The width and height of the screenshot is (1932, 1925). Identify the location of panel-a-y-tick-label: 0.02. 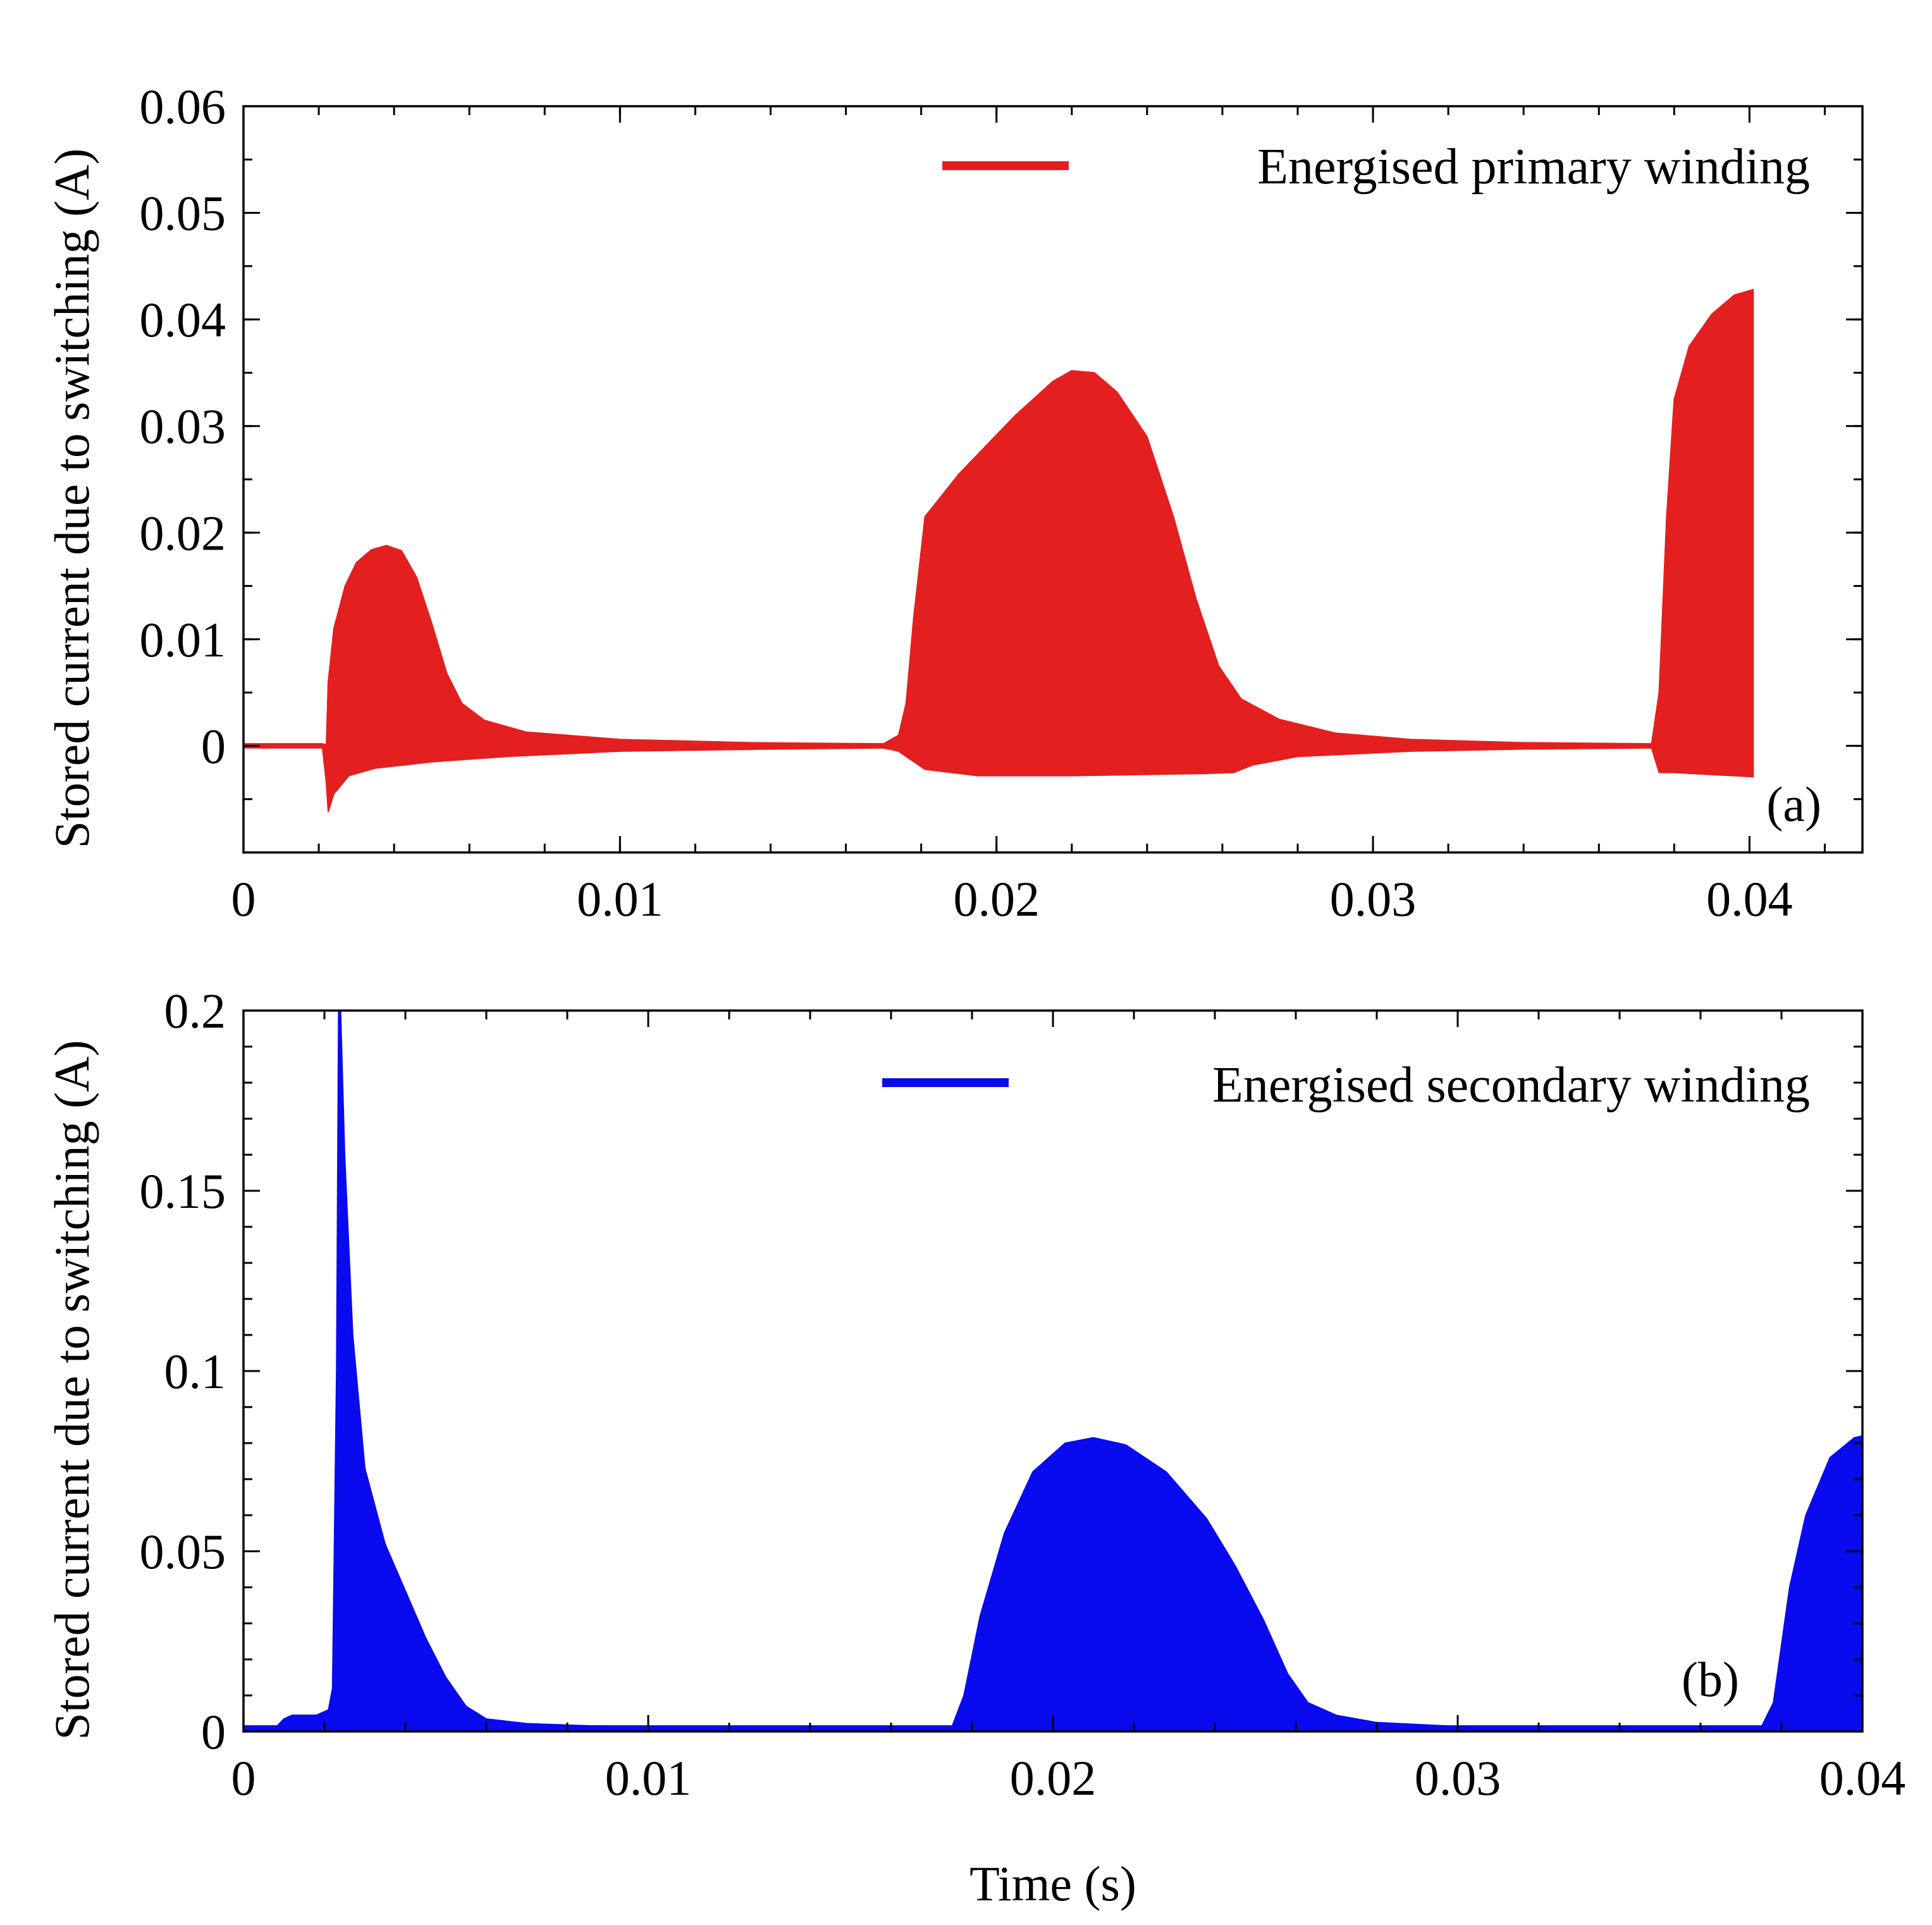
(183, 532).